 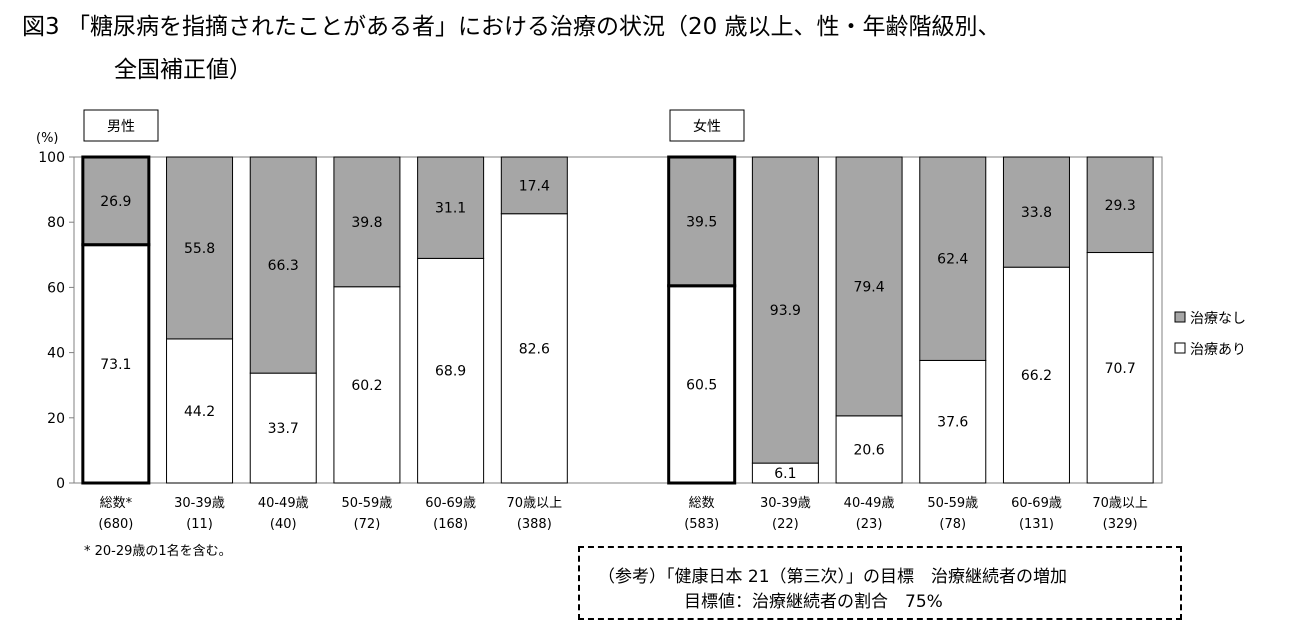 I want to click on data-label-treated: 20.6, so click(x=868, y=450).